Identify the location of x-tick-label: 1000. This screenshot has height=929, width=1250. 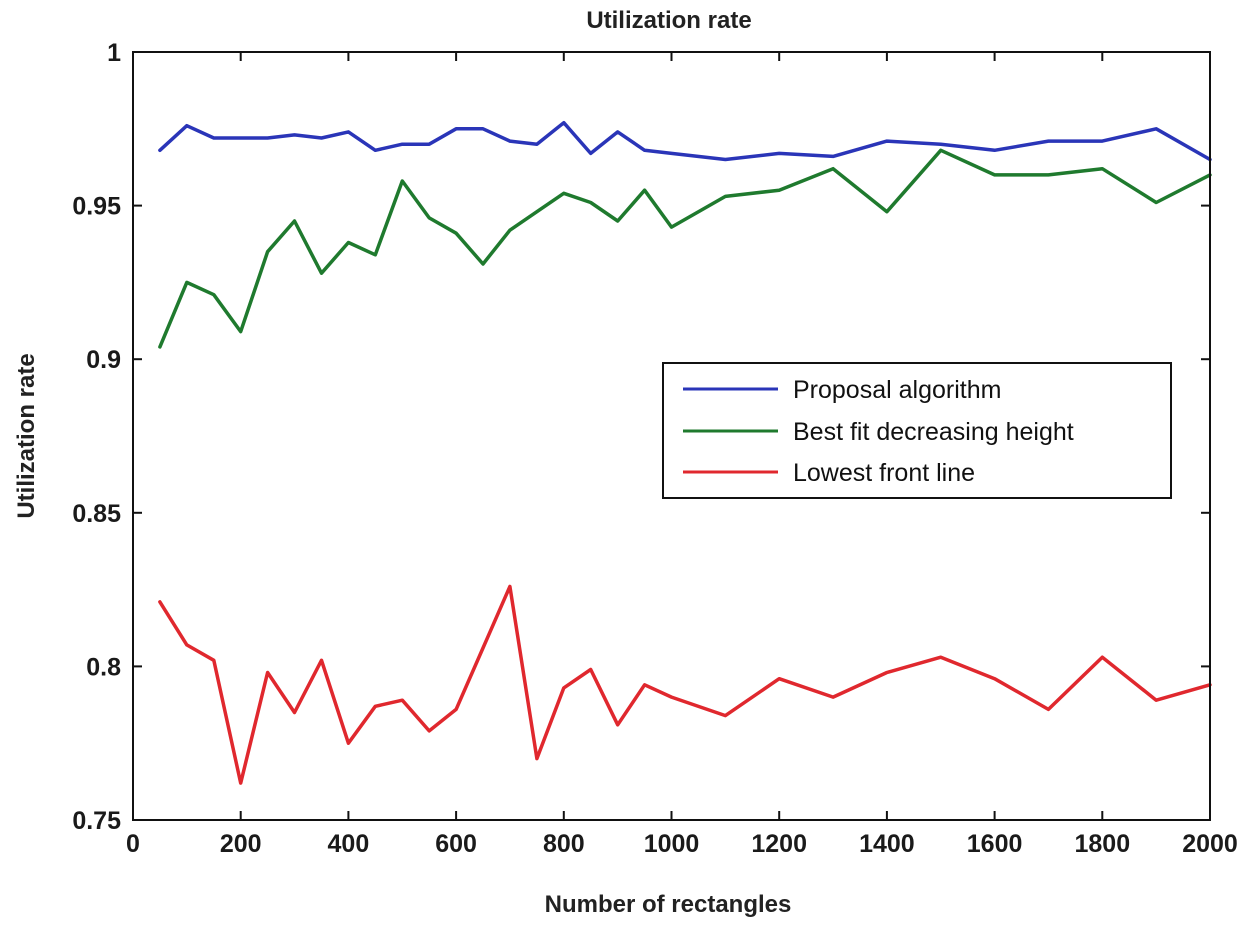
(672, 844).